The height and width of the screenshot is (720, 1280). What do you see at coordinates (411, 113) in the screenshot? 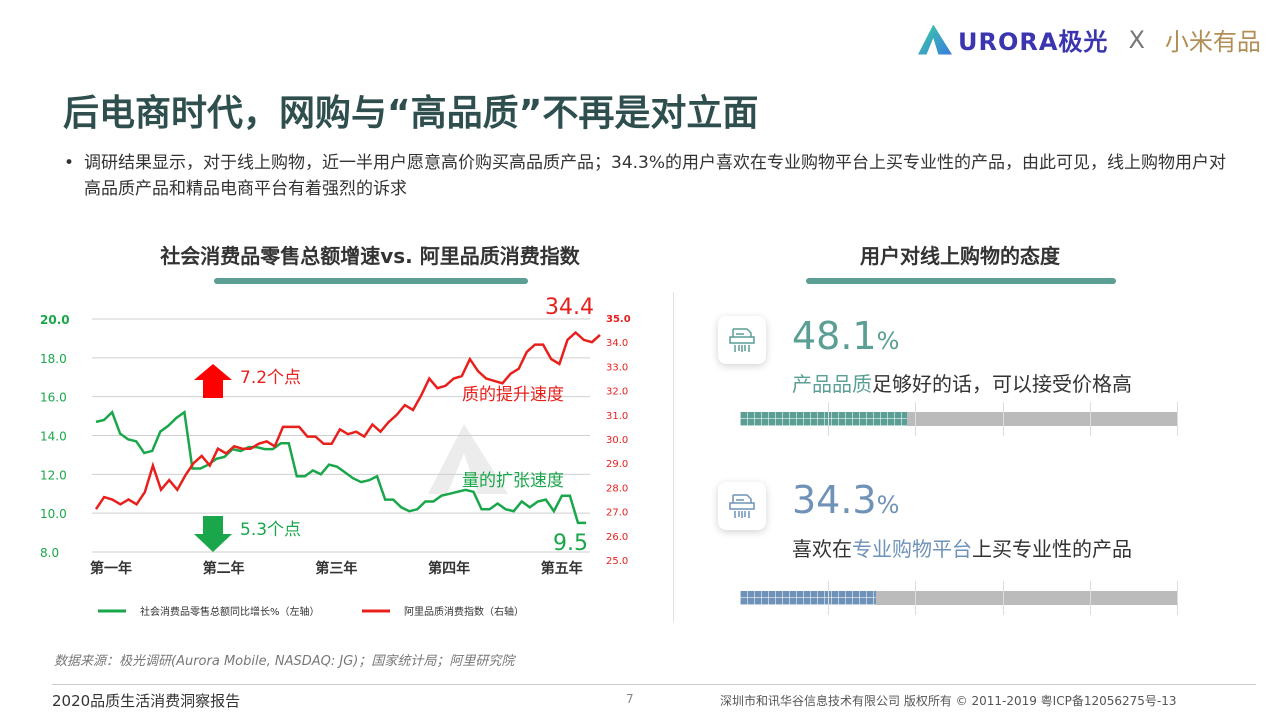
I see `page-title: 后电商时代，网购与“高品质”不再是对立面` at bounding box center [411, 113].